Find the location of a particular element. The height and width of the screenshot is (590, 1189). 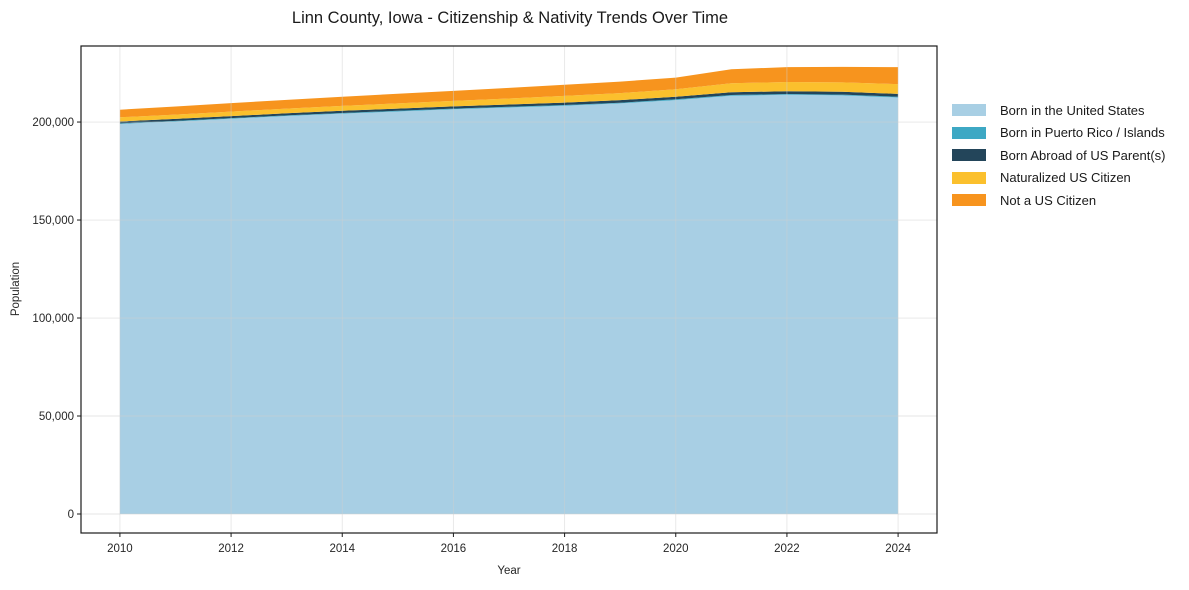

legend-item-3: Naturalized US Citizen is located at coordinates (1058, 177).